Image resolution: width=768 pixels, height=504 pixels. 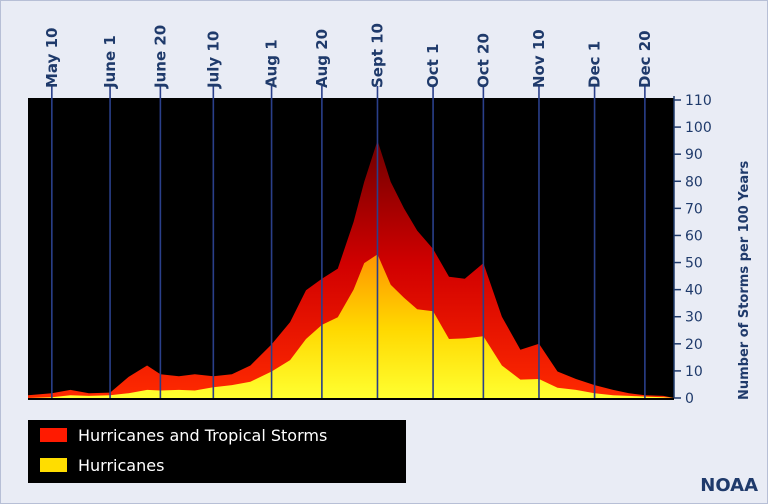 I want to click on x-tick-label: Nov 10, so click(x=539, y=58).